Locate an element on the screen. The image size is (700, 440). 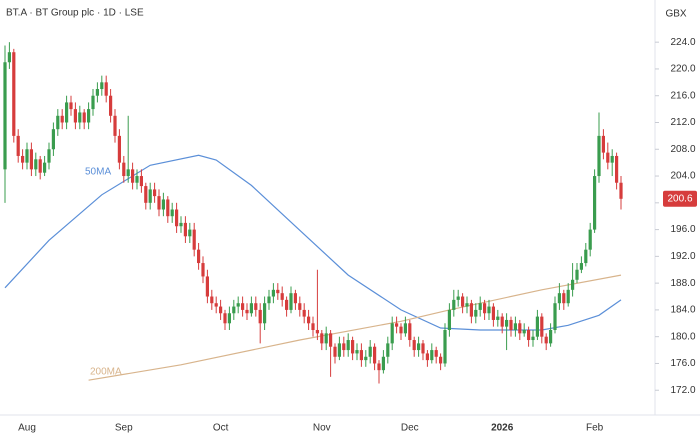
y-tick-label: 196.0 is located at coordinates (682, 229).